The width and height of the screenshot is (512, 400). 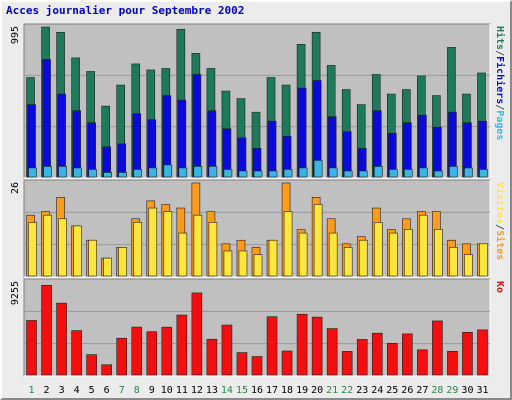 I want to click on x-tick-label-3: 3, so click(x=62, y=390).